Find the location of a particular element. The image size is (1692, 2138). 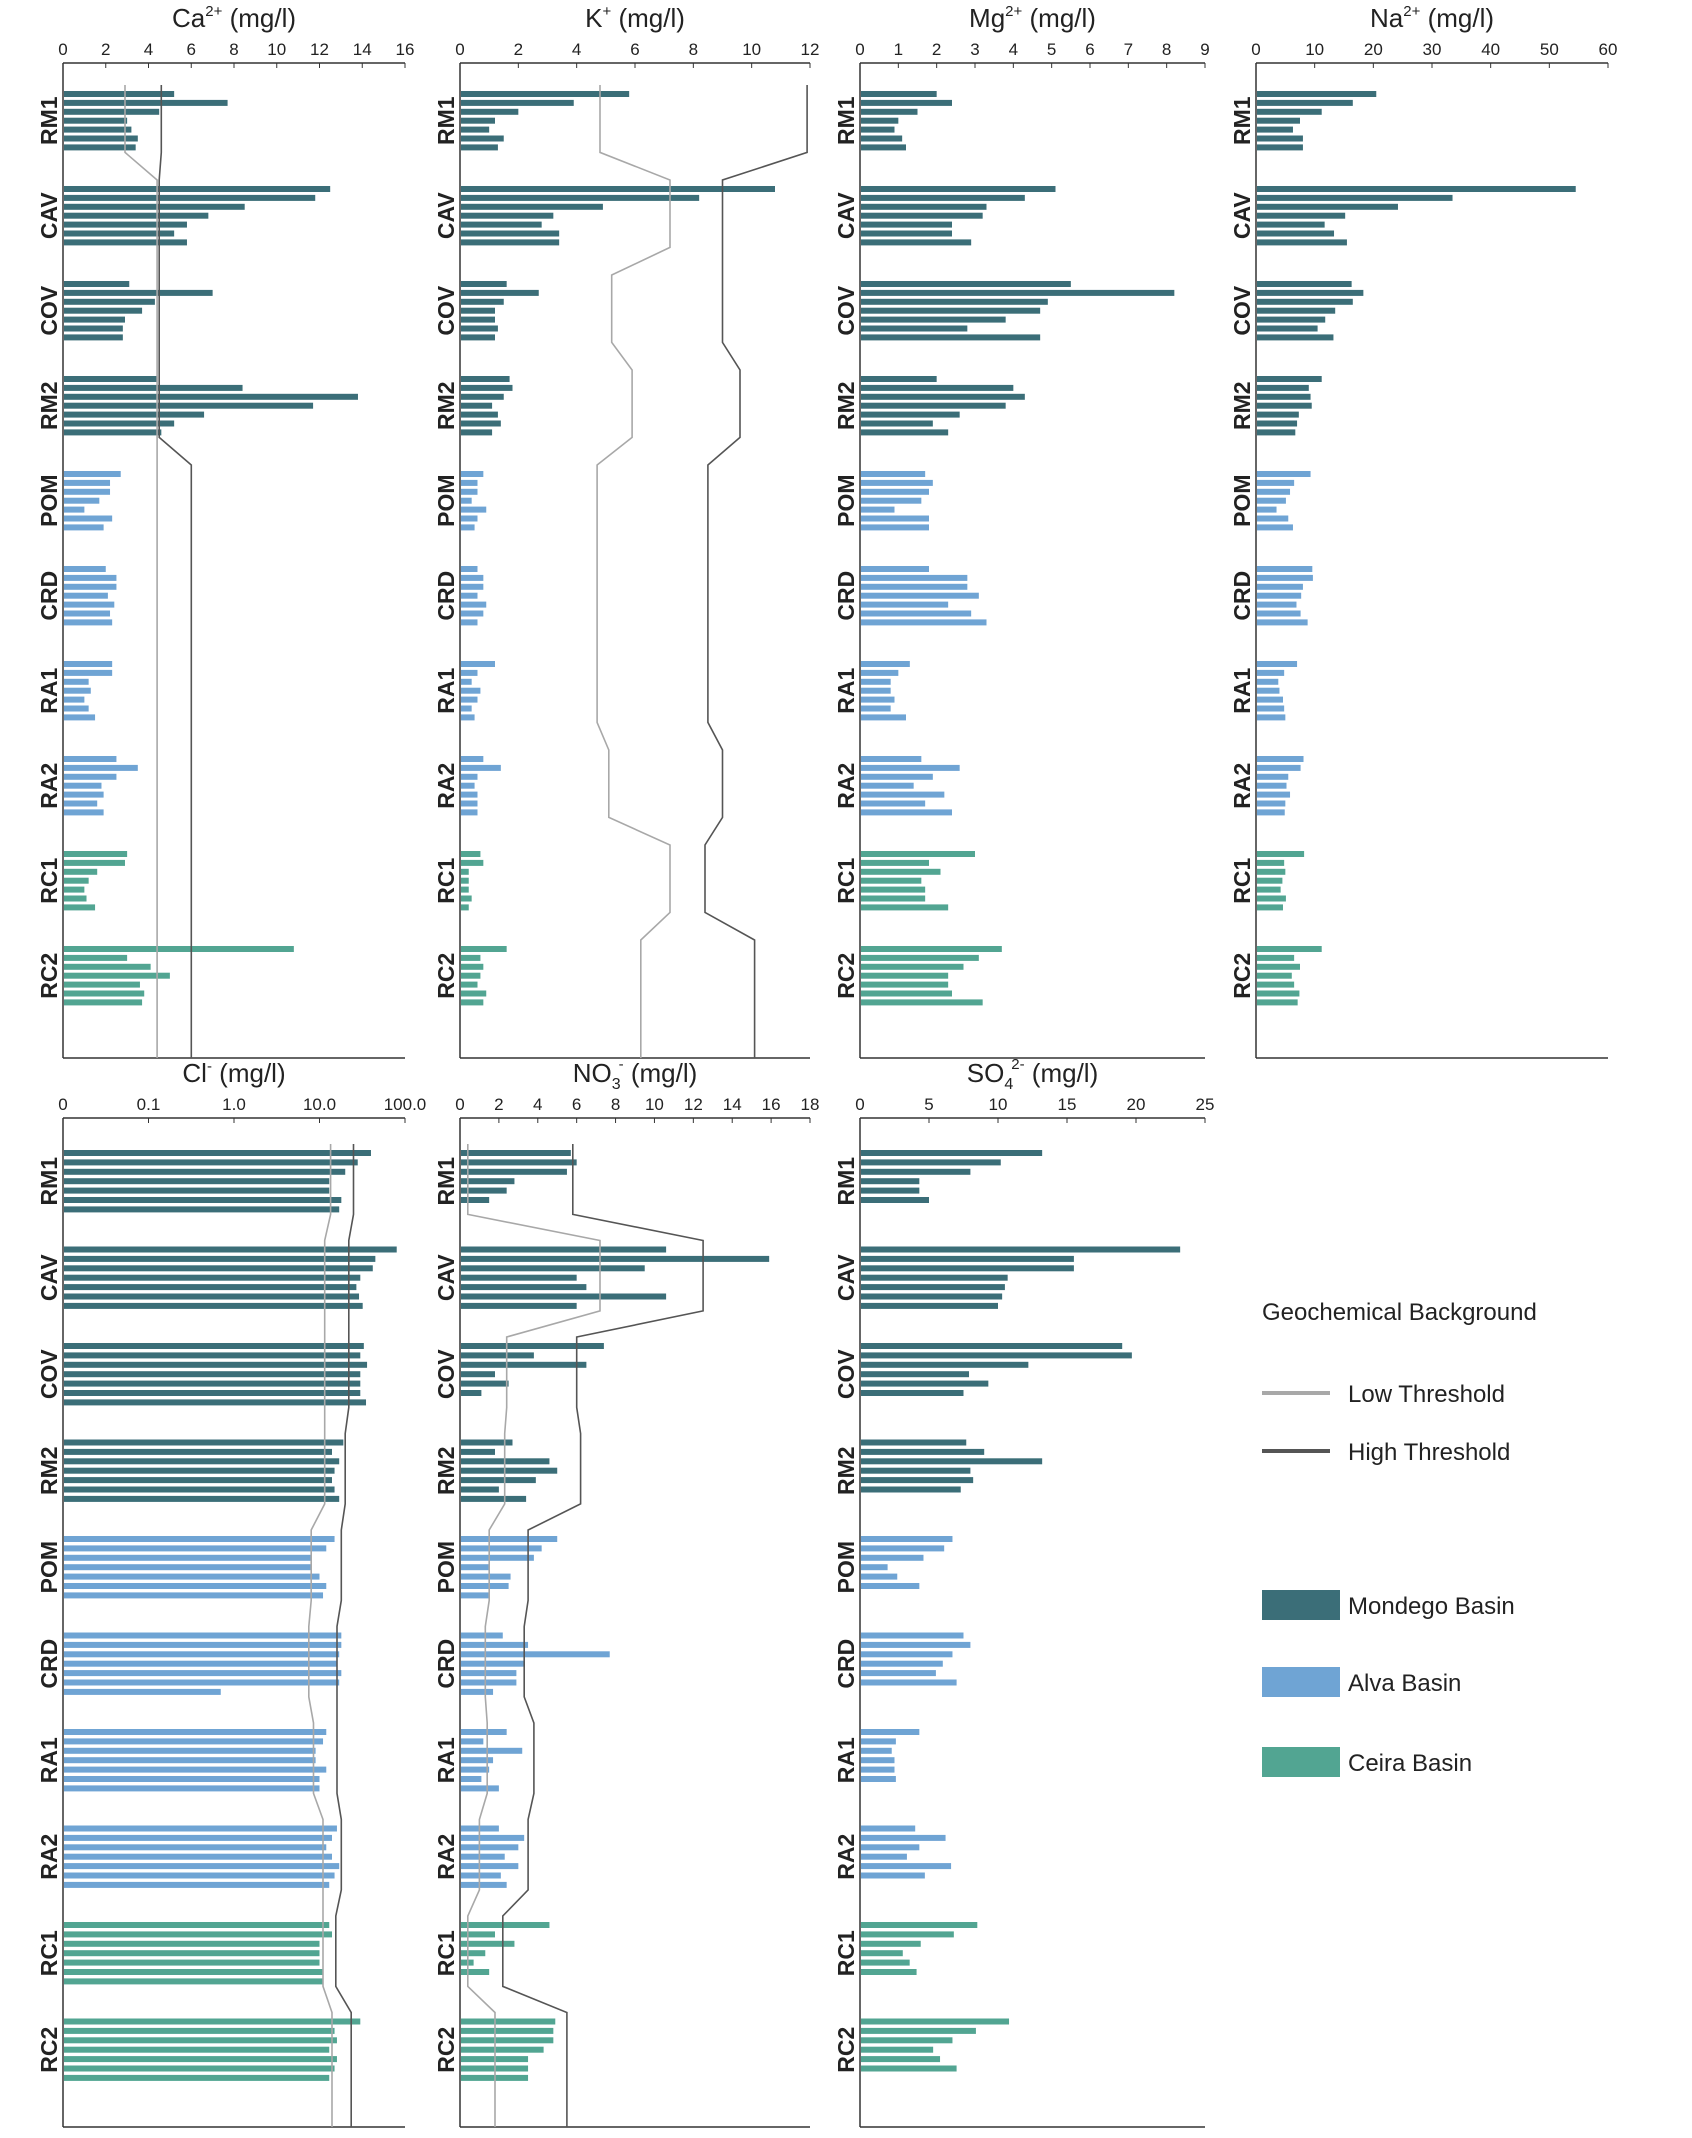

x-tick-label: 40 is located at coordinates (1490, 49).